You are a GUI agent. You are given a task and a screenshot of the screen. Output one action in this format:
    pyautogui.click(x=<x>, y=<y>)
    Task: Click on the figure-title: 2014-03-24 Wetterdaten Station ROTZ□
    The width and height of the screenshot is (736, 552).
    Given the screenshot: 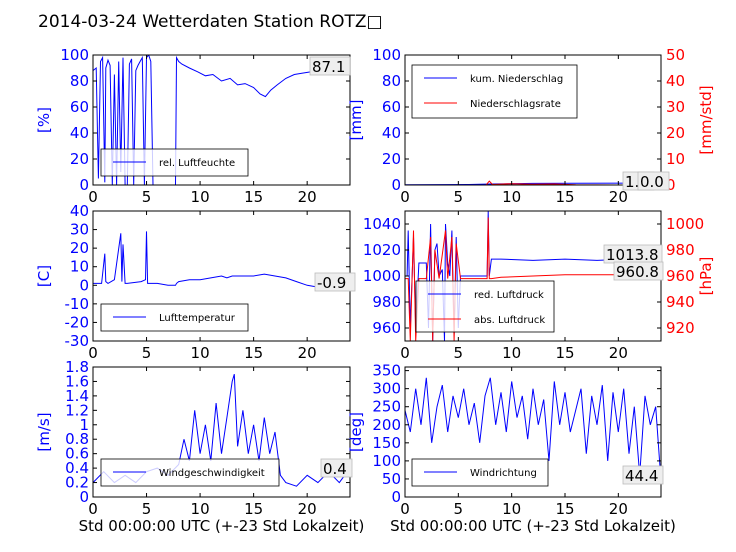 What is the action you would take?
    pyautogui.click(x=210, y=22)
    